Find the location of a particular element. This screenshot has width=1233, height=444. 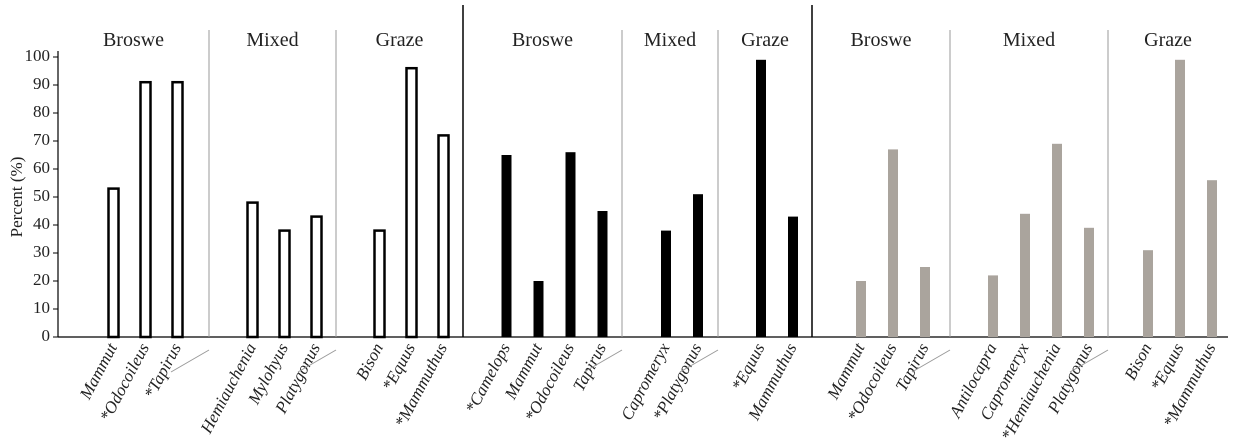

y-tick-label: 100 is located at coordinates (38, 55).